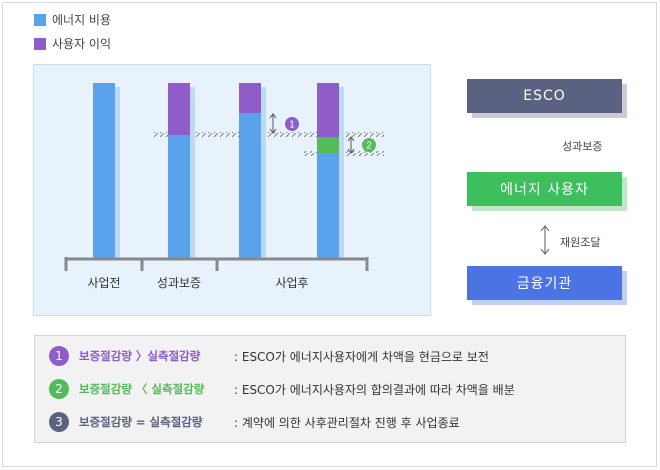 The image size is (660, 470). I want to click on x-label-after: 사업후, so click(291, 283).